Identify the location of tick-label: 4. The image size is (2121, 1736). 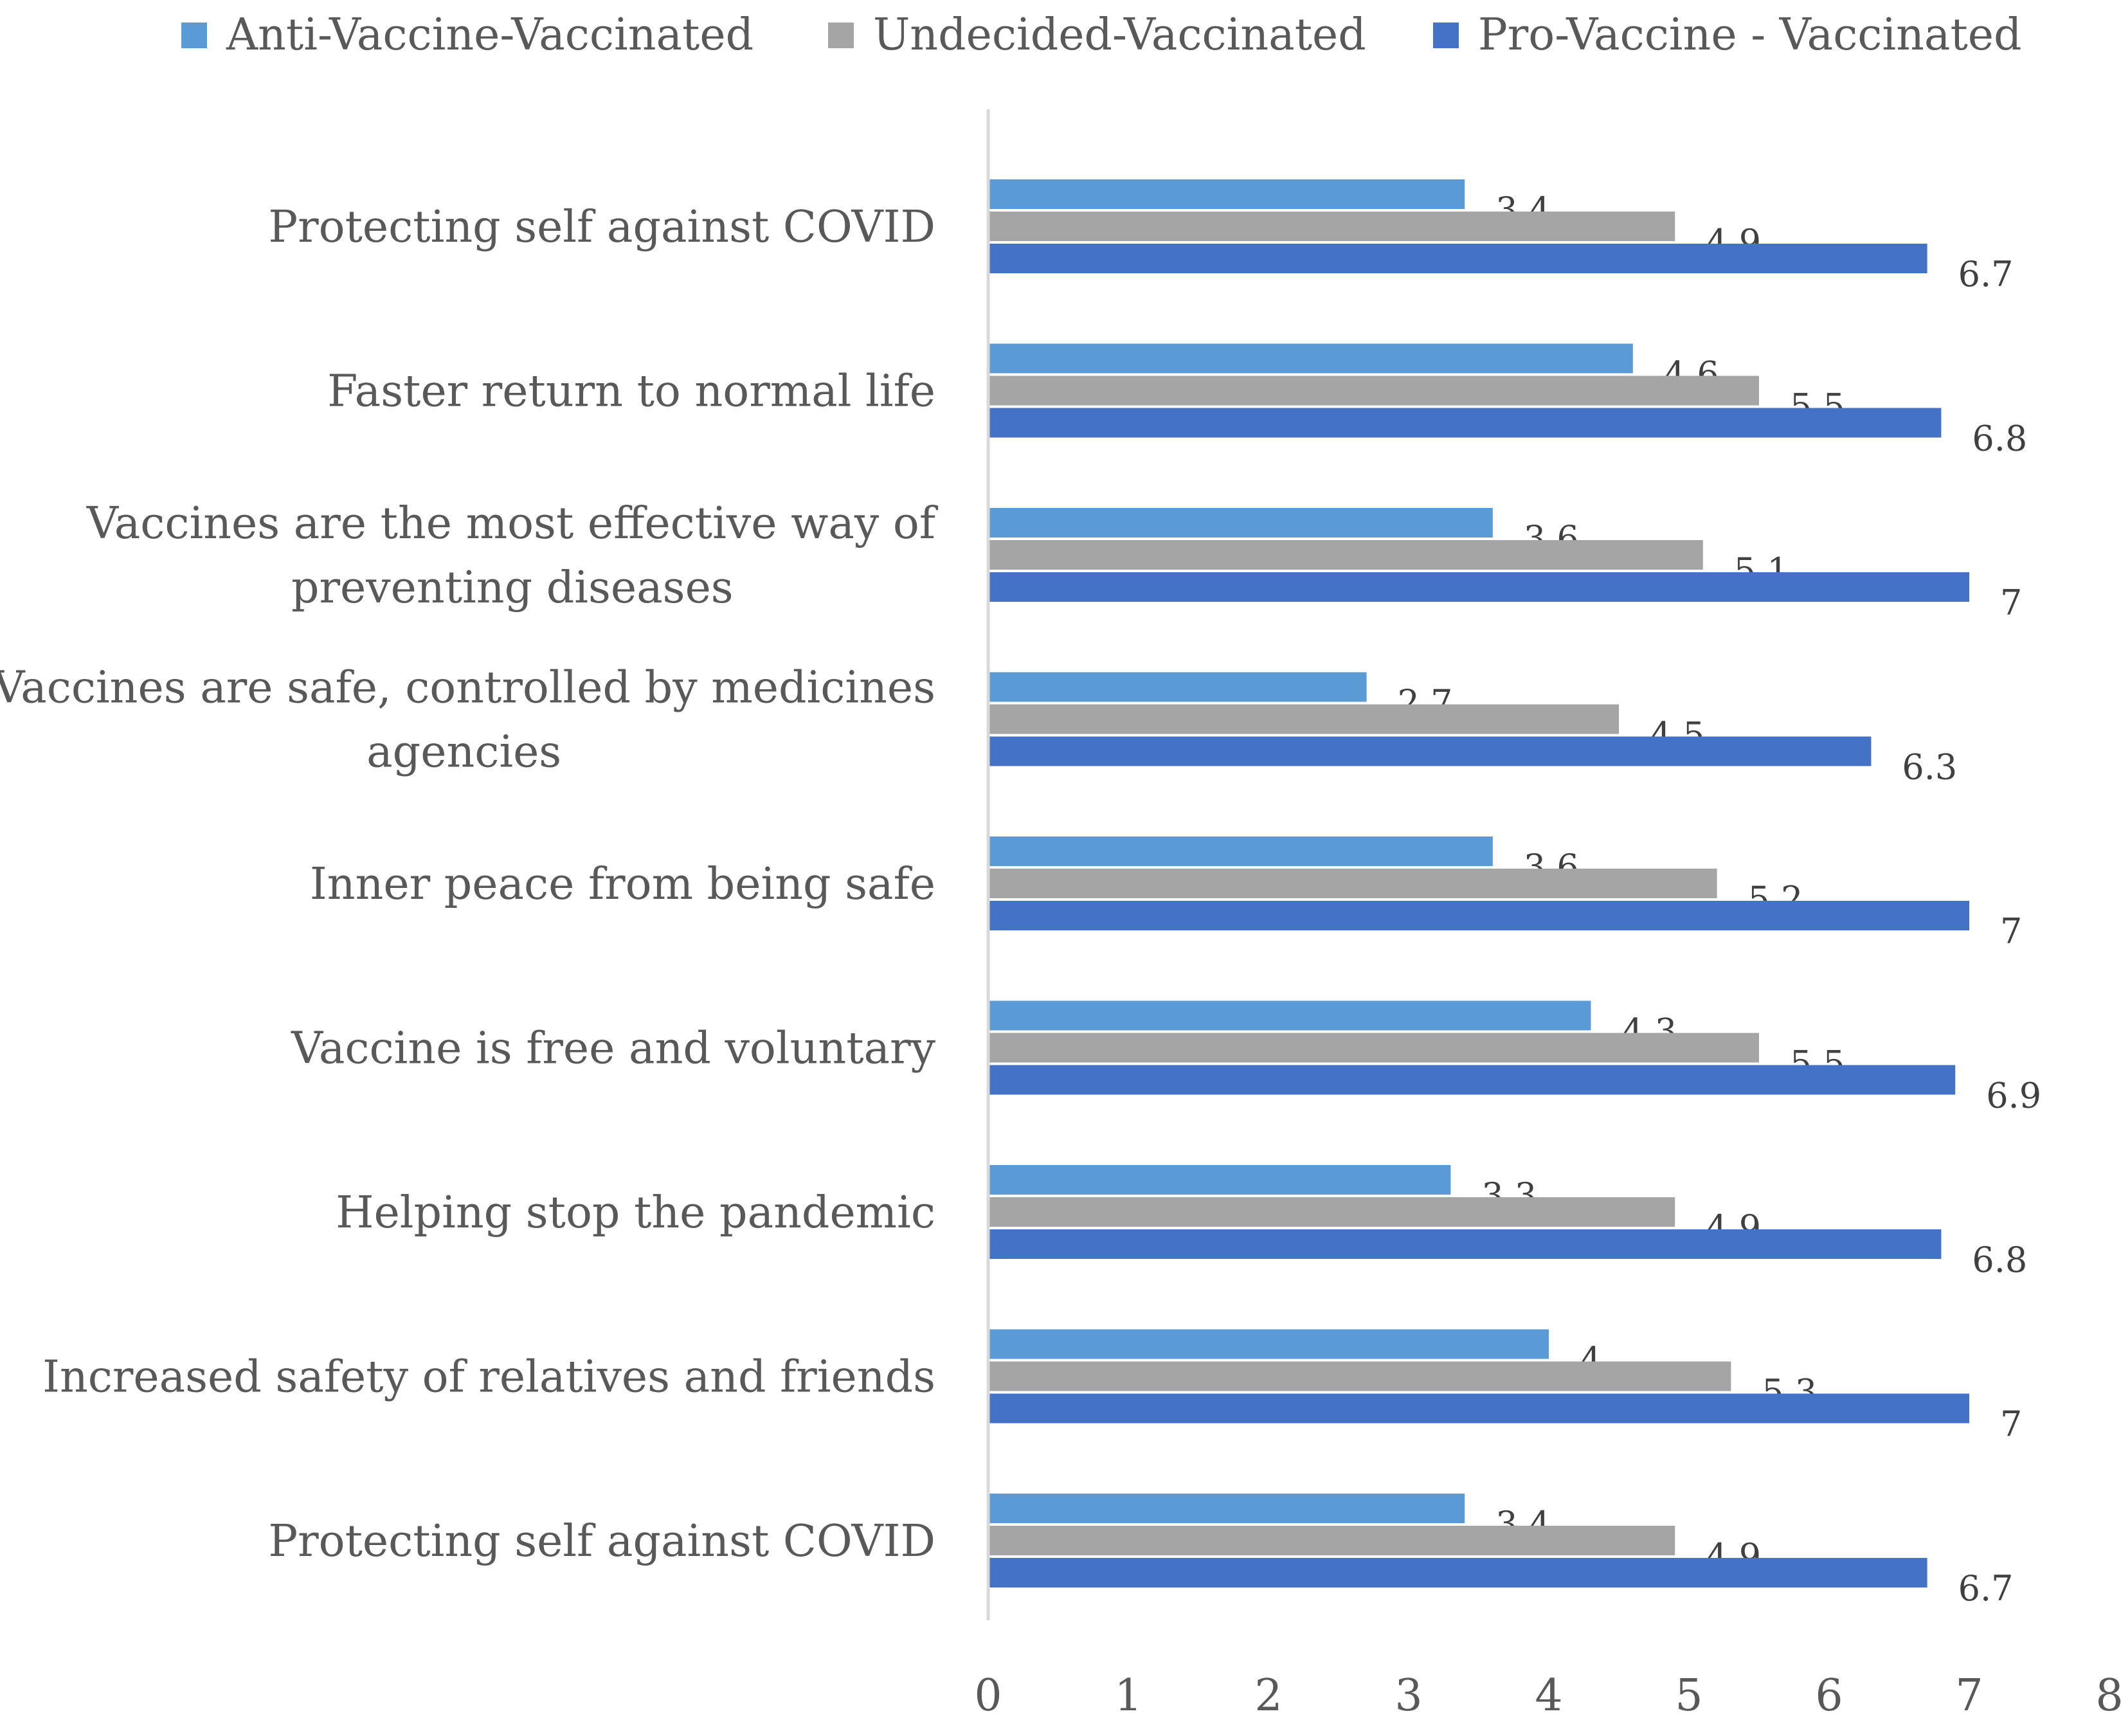
(1548, 1695).